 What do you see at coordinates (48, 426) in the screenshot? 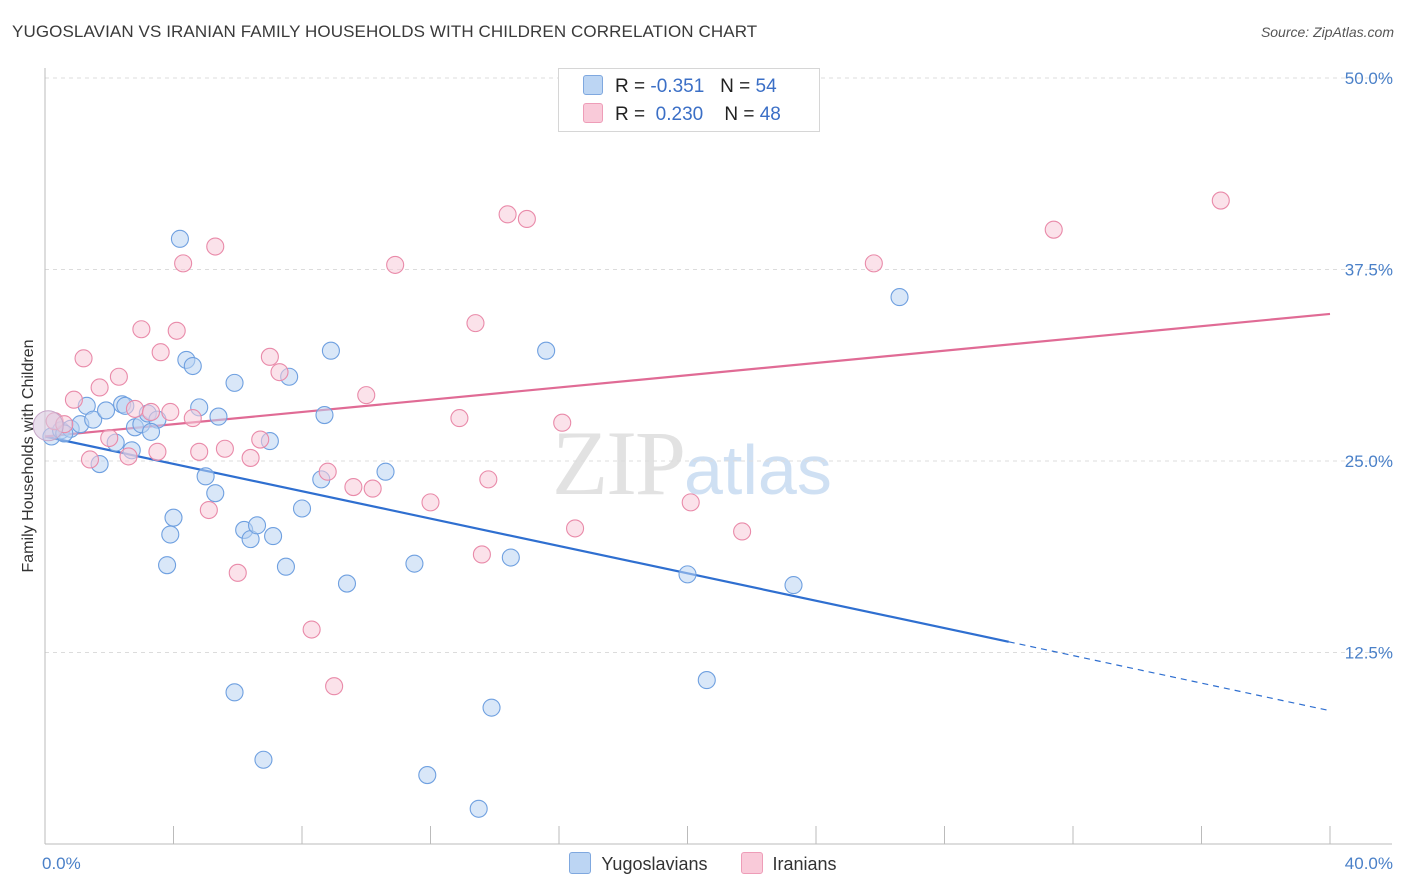
I see `overlap-point` at bounding box center [48, 426].